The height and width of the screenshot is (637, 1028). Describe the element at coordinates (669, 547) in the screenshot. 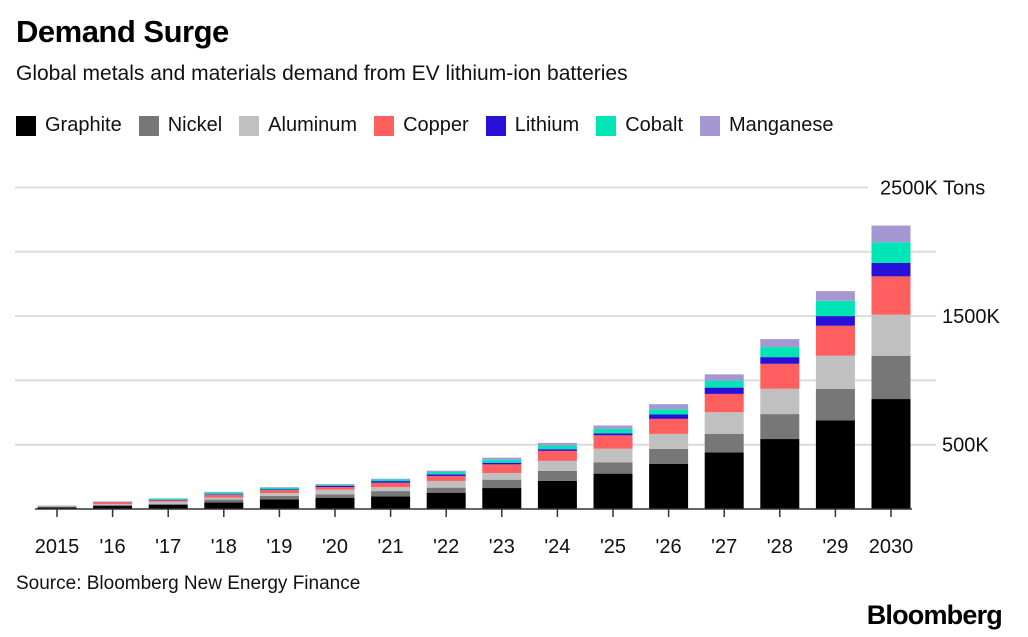

I see `x-tick-label: '26` at that location.